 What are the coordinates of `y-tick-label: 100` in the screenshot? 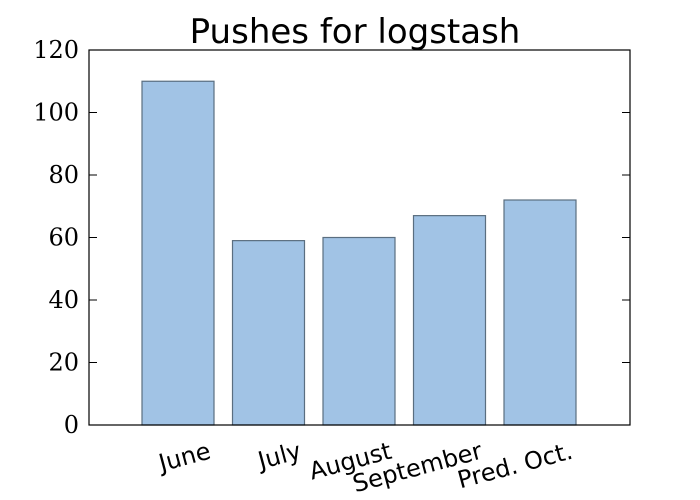 It's located at (56, 113).